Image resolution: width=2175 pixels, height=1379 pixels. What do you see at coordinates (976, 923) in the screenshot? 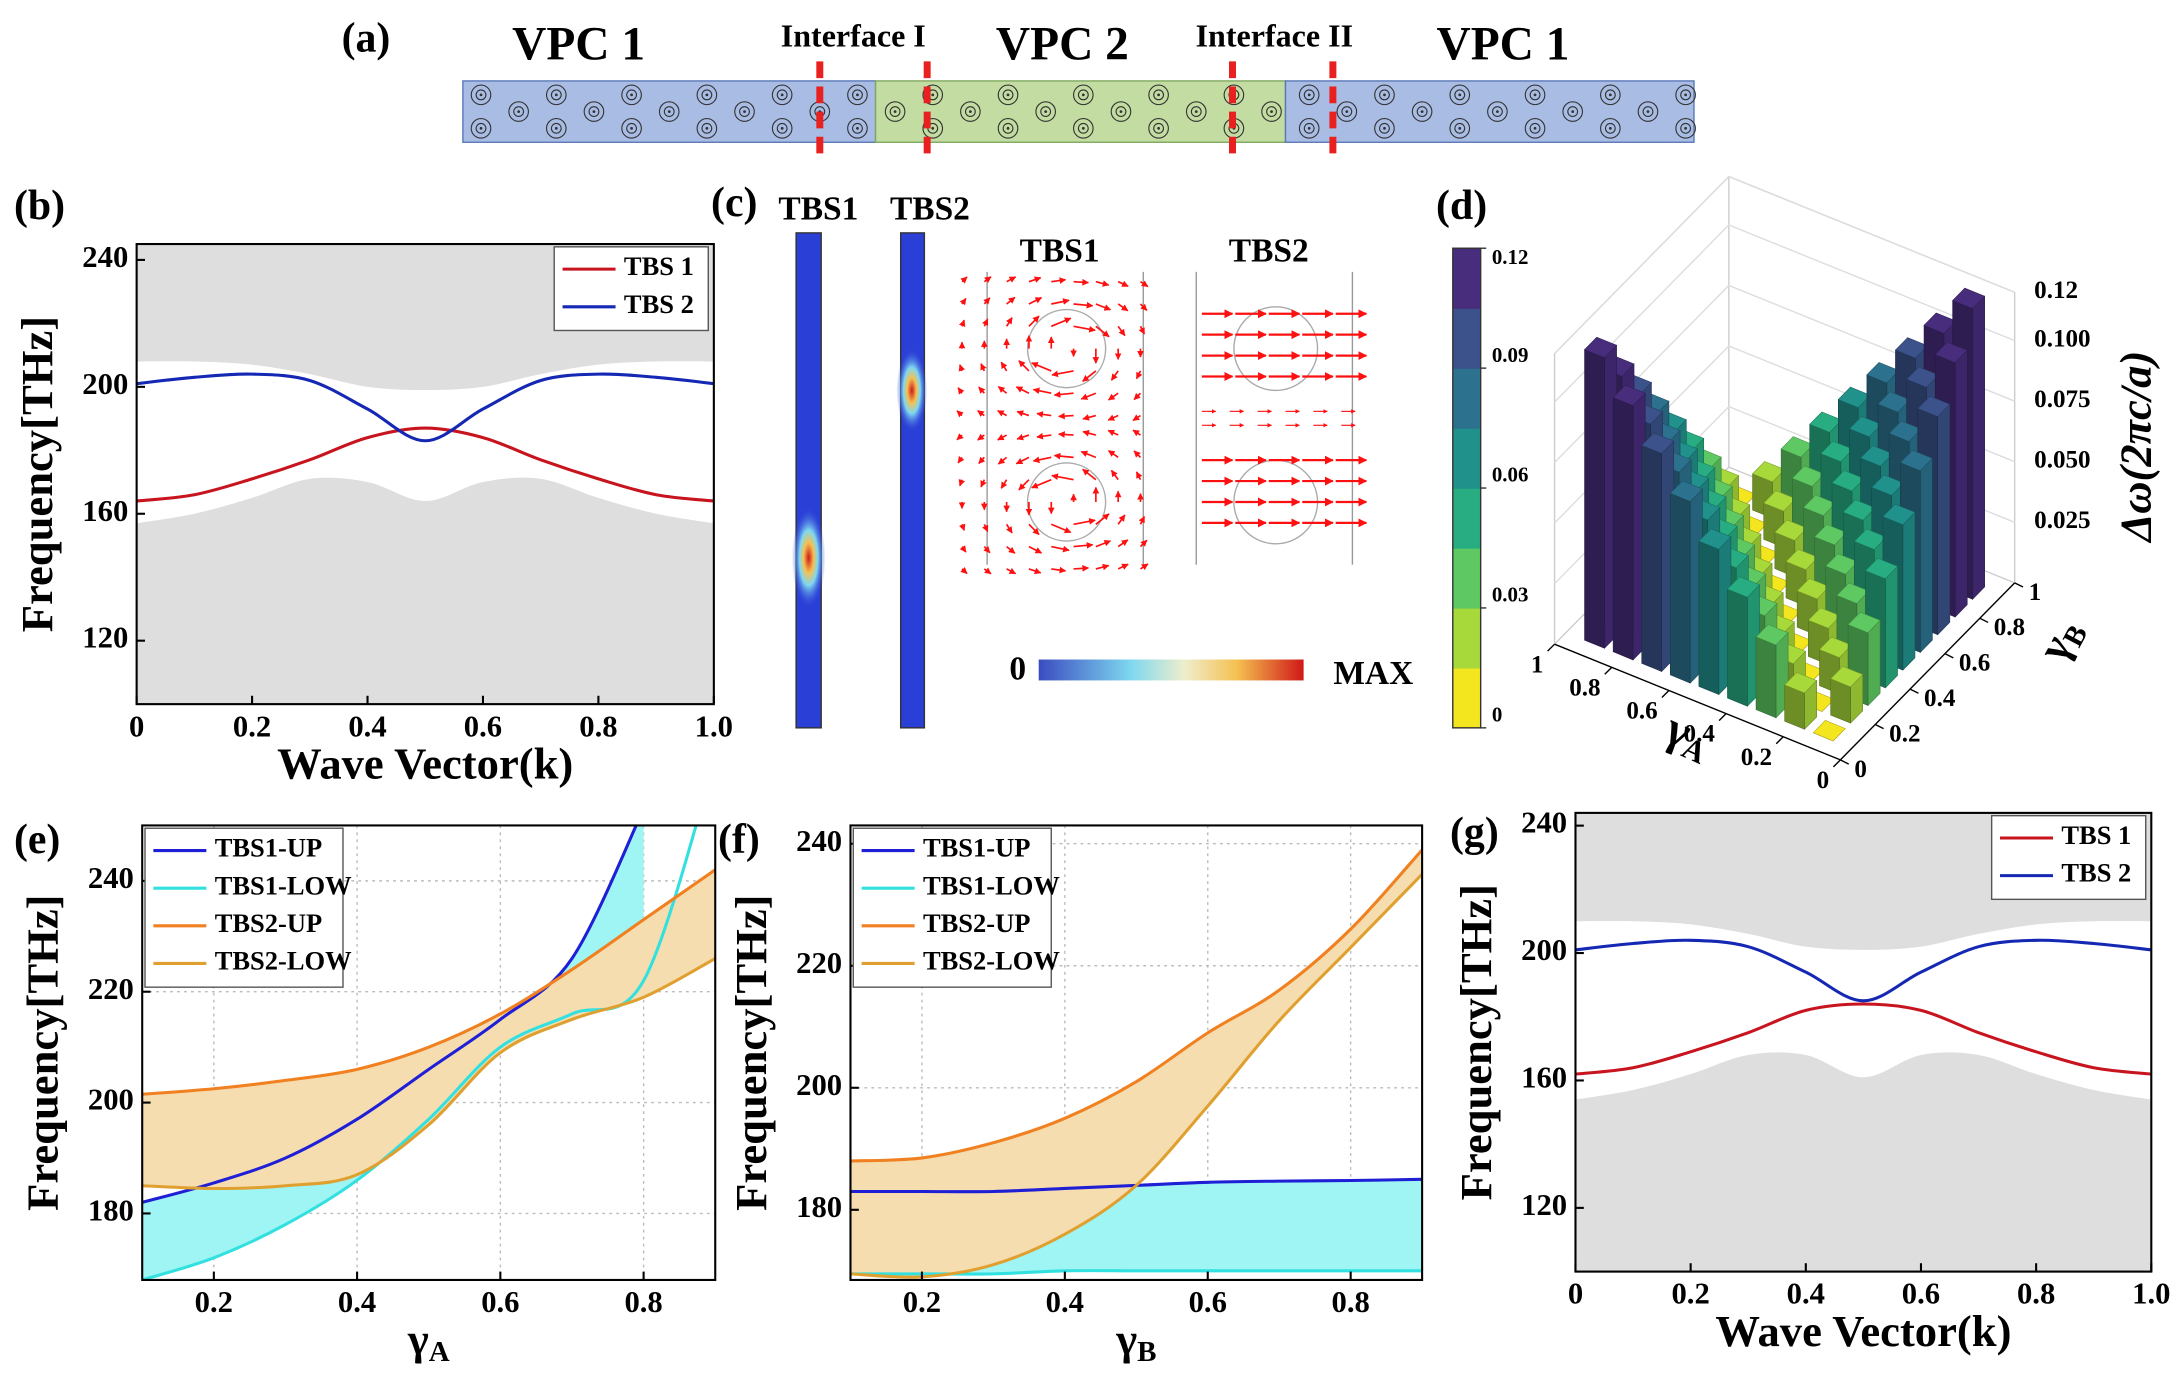
I see `legend-label: TBS2-UP` at bounding box center [976, 923].